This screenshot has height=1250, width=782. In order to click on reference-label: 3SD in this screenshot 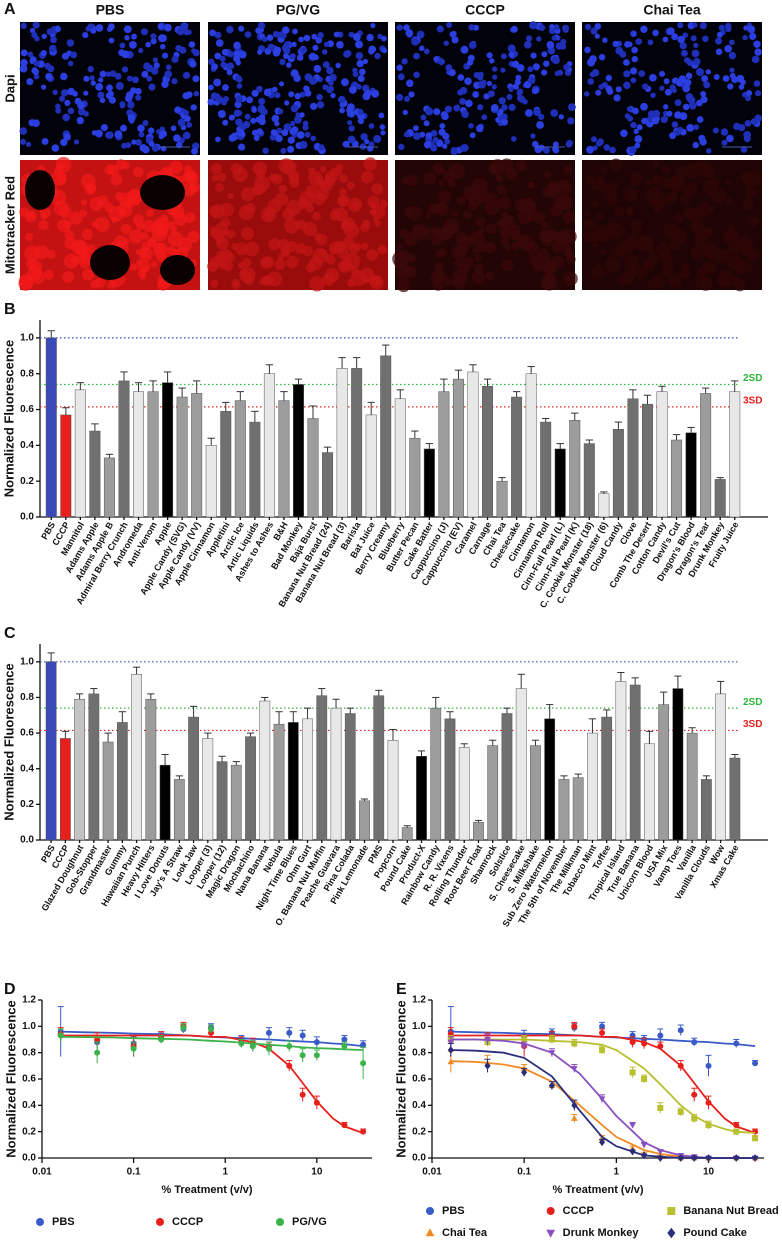, I will do `click(752, 724)`.